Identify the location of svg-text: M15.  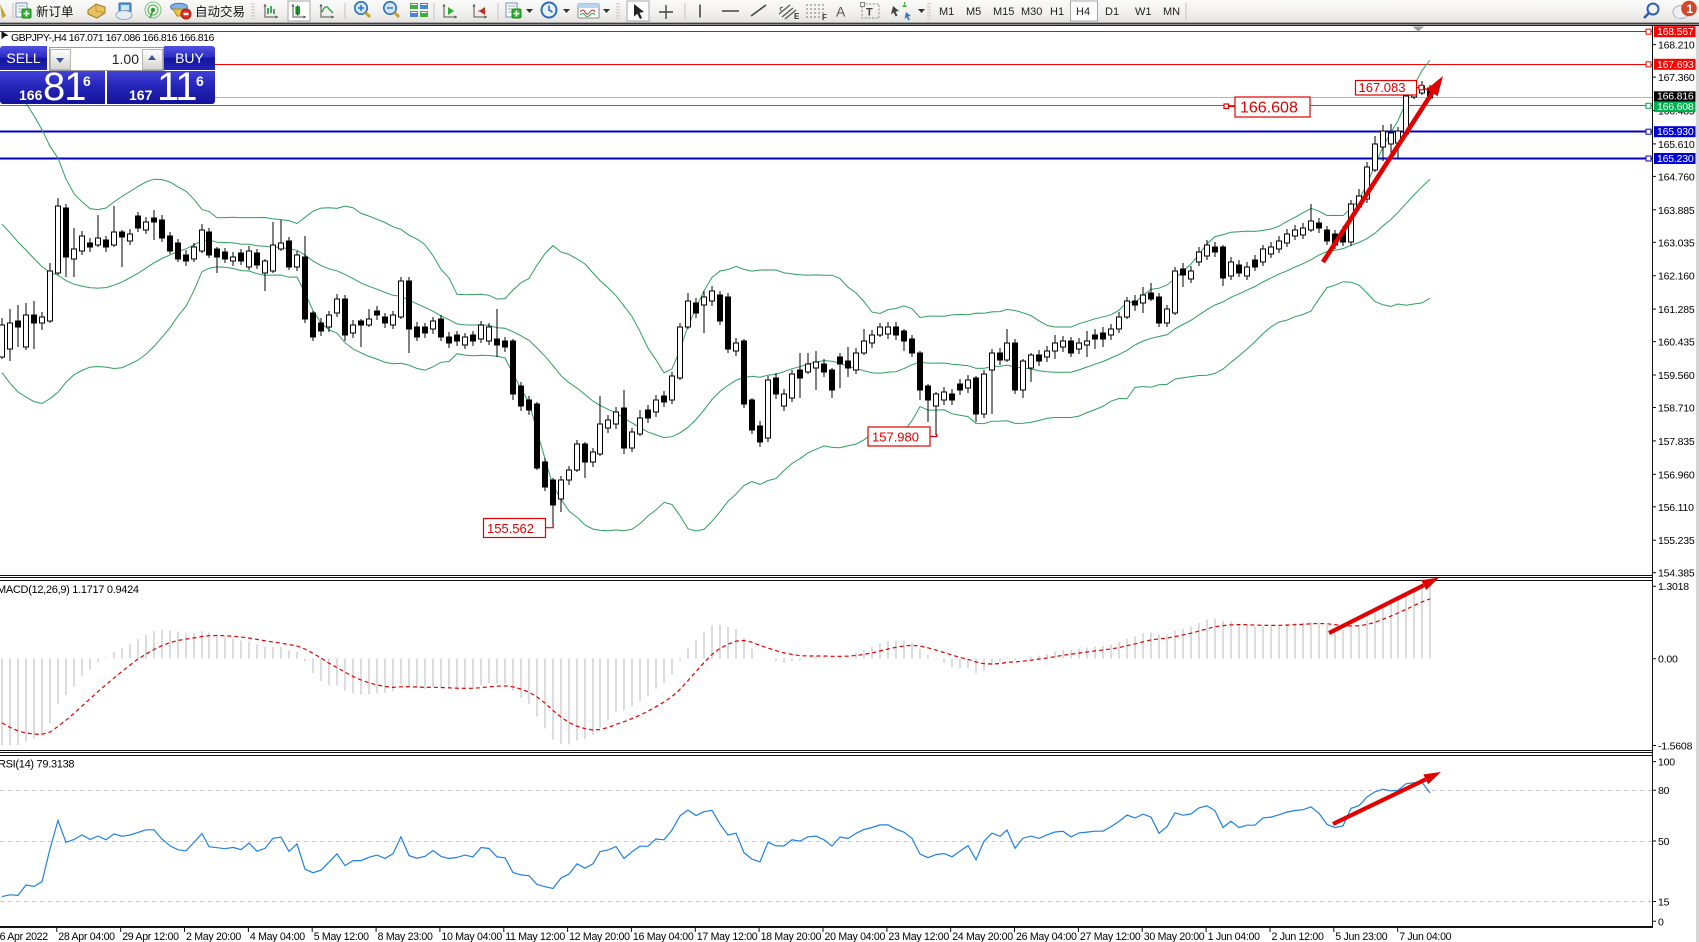
(1003, 12).